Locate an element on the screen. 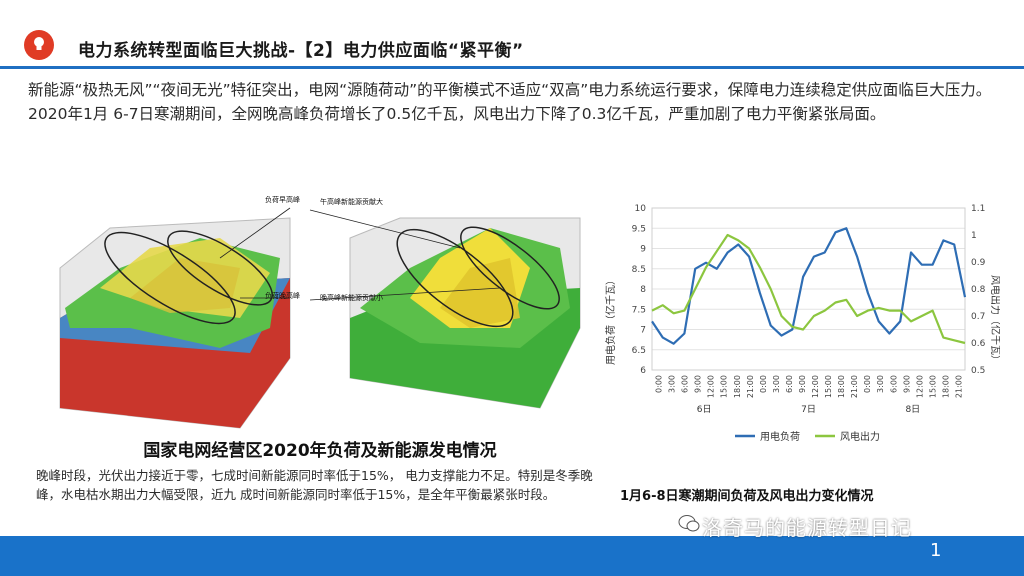 The height and width of the screenshot is (576, 1024). series-line-wind is located at coordinates (808, 289).